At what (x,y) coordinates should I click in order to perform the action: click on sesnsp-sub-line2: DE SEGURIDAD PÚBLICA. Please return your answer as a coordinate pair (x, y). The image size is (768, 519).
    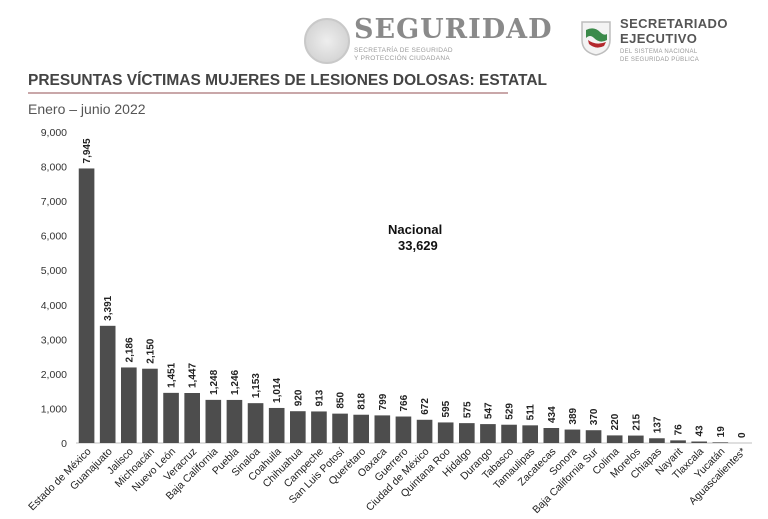
    Looking at the image, I should click on (660, 59).